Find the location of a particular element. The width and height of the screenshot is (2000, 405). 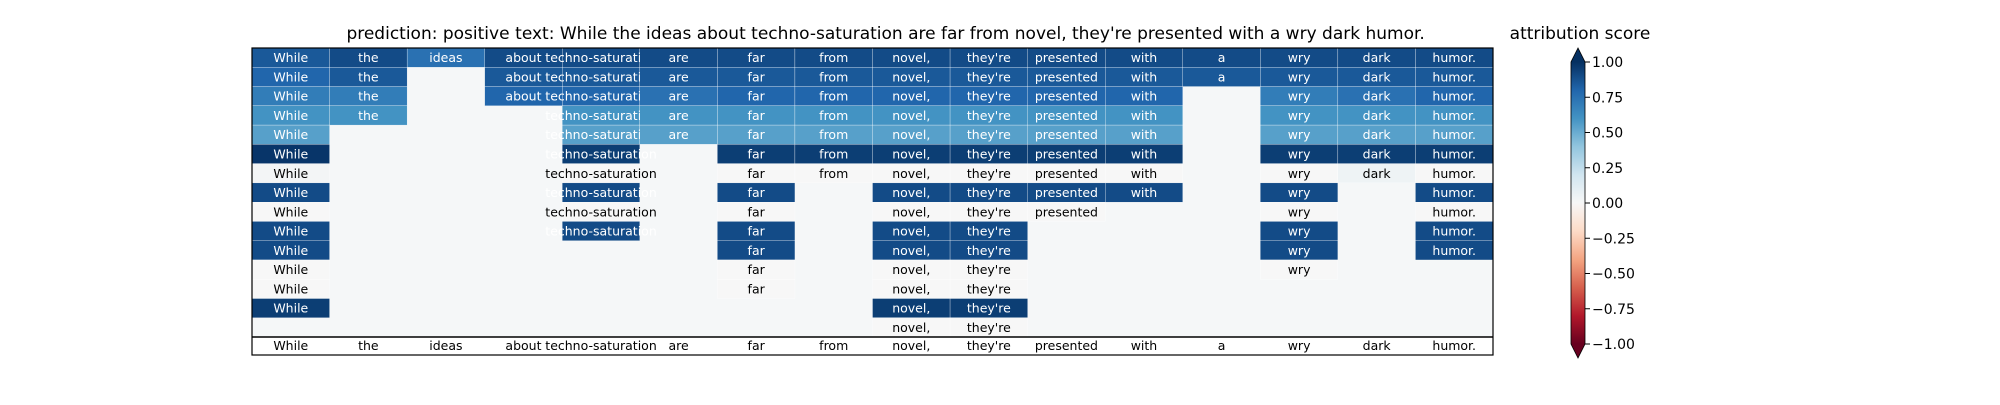

token-label: dark is located at coordinates (1377, 345).